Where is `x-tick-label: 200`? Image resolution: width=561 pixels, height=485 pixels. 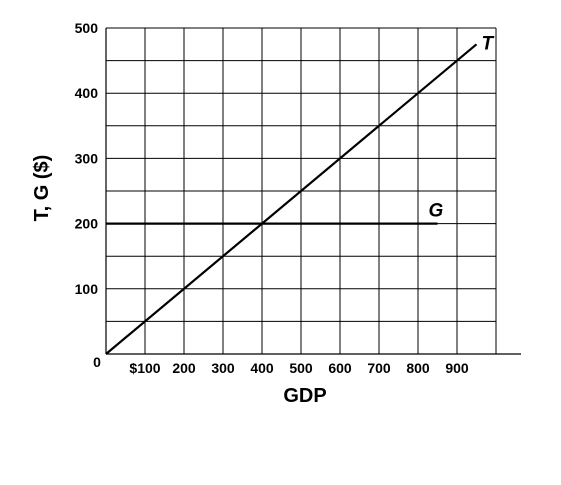
x-tick-label: 200 is located at coordinates (184, 368).